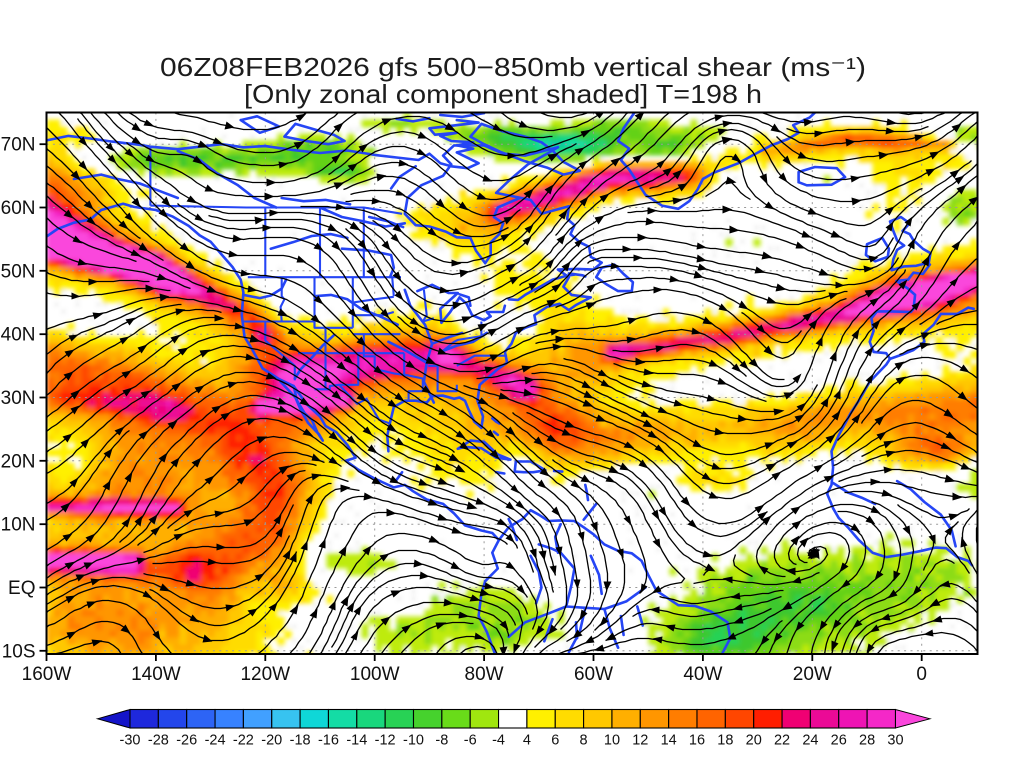  I want to click on svg-text: 20N, so click(18, 461).